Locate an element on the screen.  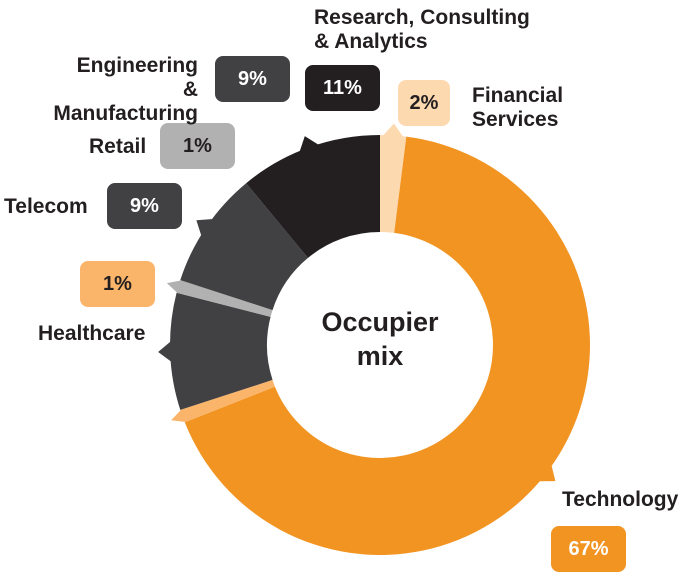
label-line: Services is located at coordinates (515, 119).